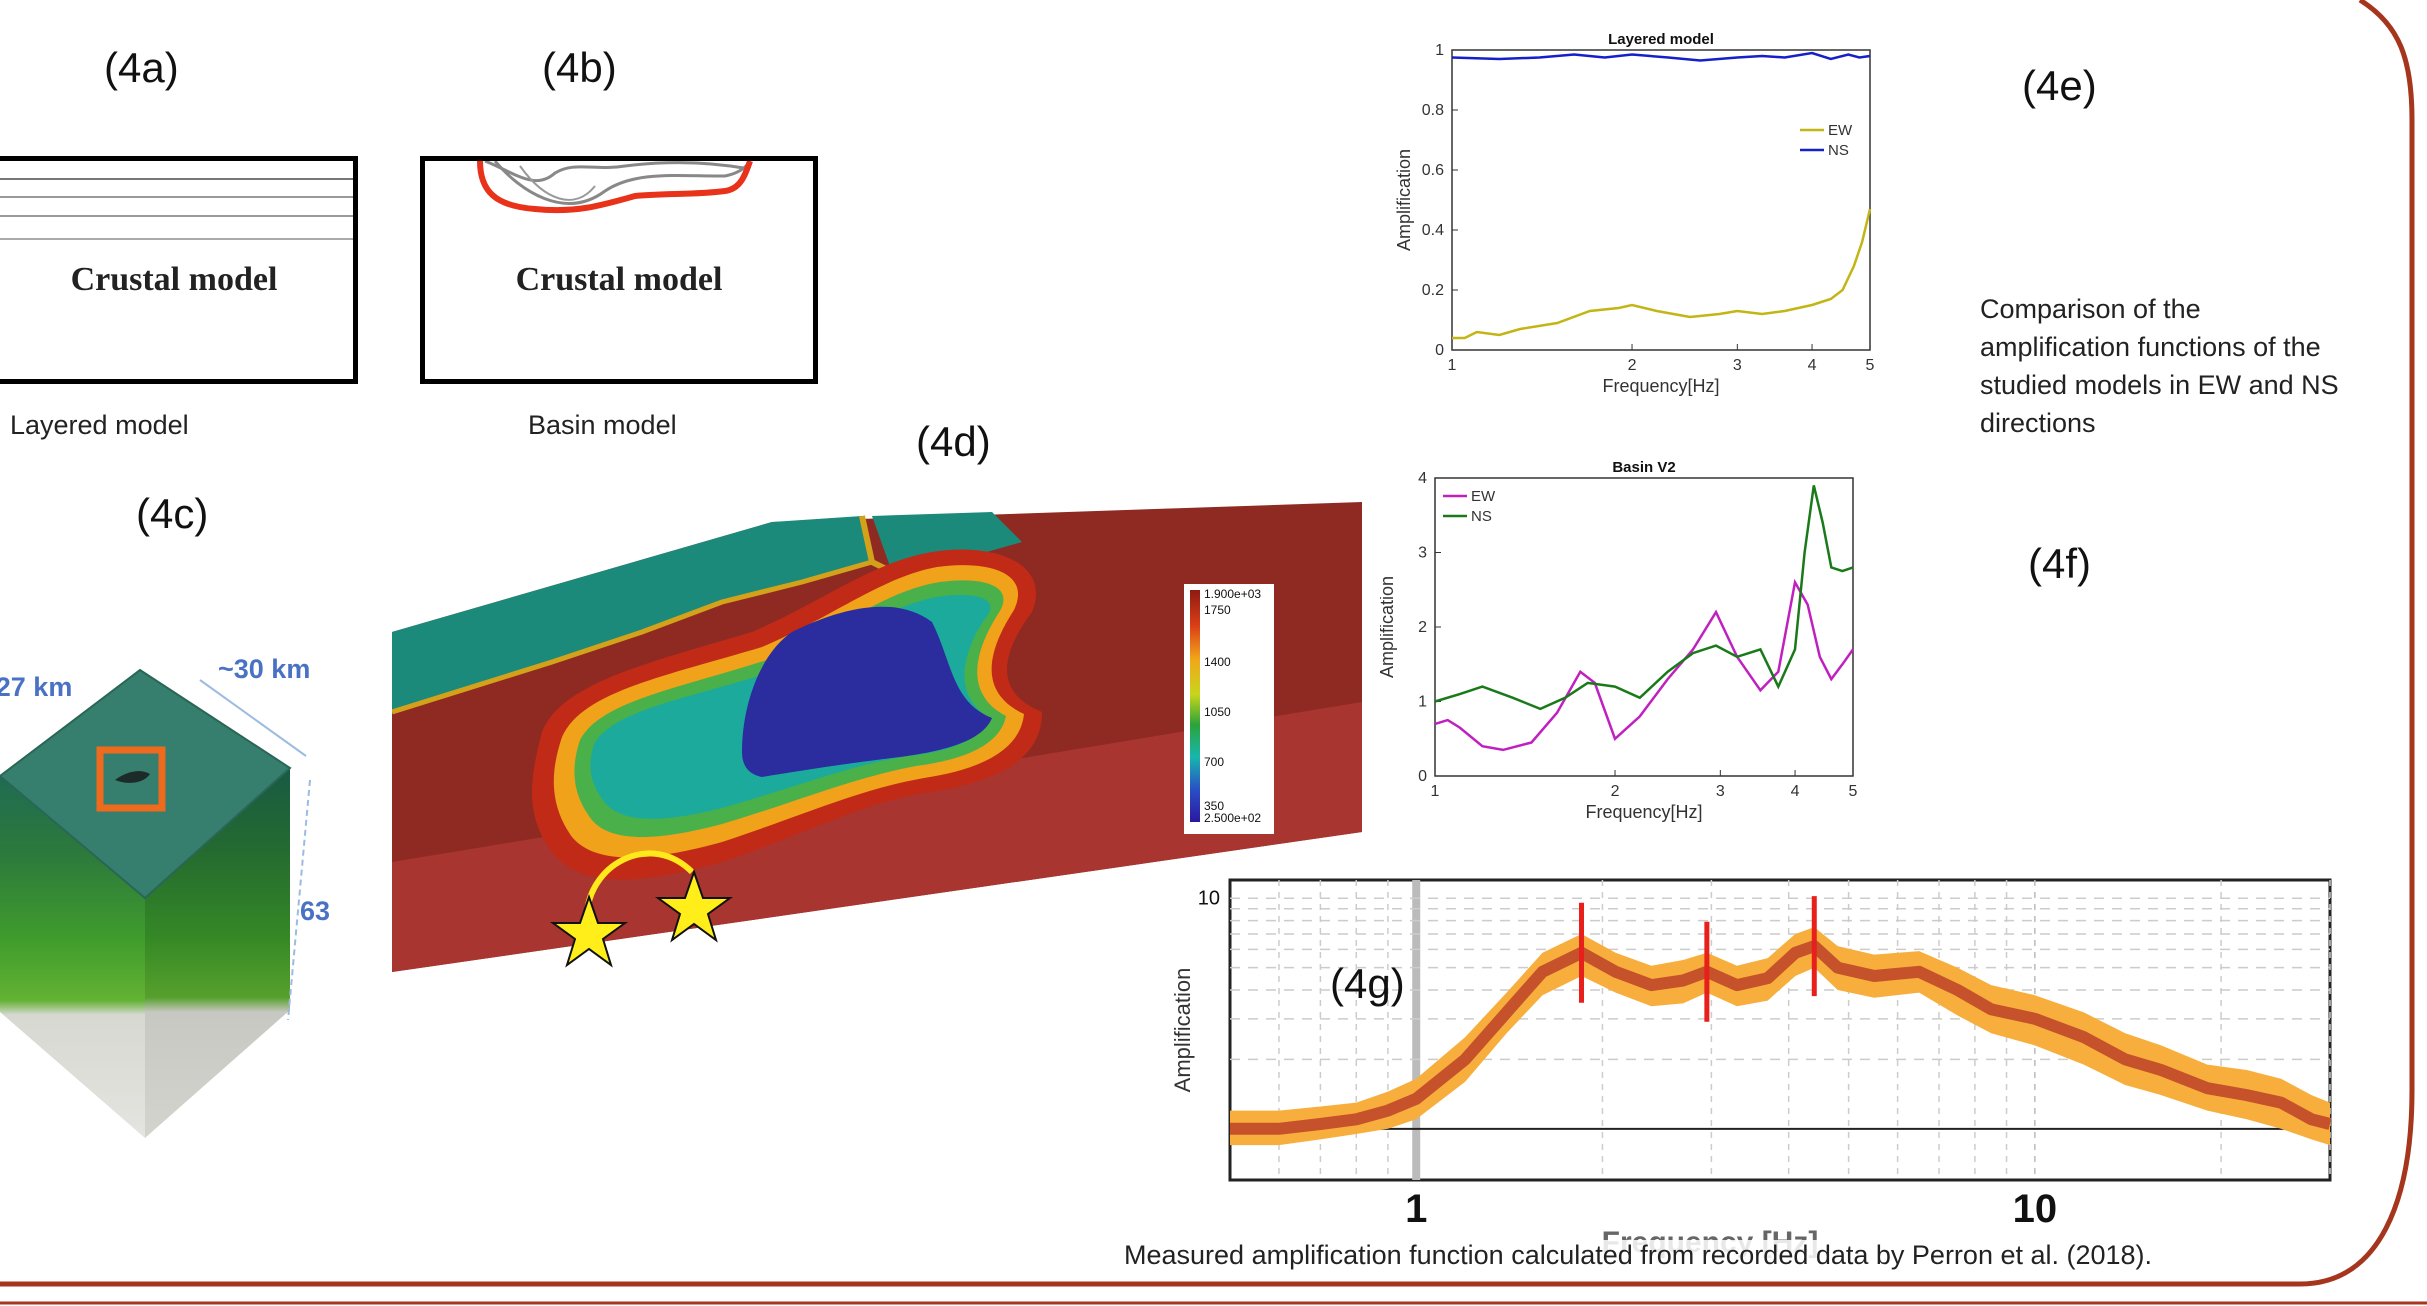 This screenshot has width=2427, height=1306. What do you see at coordinates (172, 513) in the screenshot?
I see `label-4c: (4c)` at bounding box center [172, 513].